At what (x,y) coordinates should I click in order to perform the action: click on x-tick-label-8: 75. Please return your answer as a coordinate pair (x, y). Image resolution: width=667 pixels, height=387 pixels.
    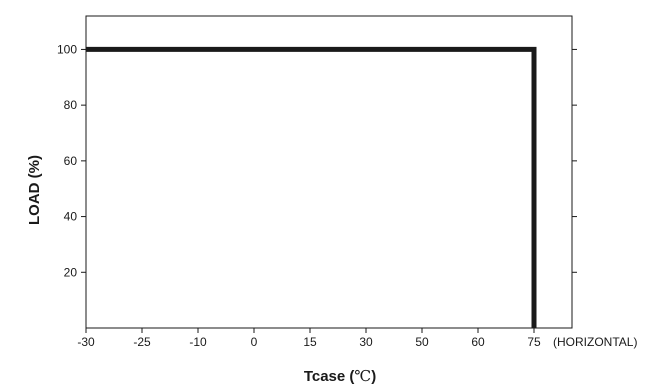
    Looking at the image, I should click on (534, 342).